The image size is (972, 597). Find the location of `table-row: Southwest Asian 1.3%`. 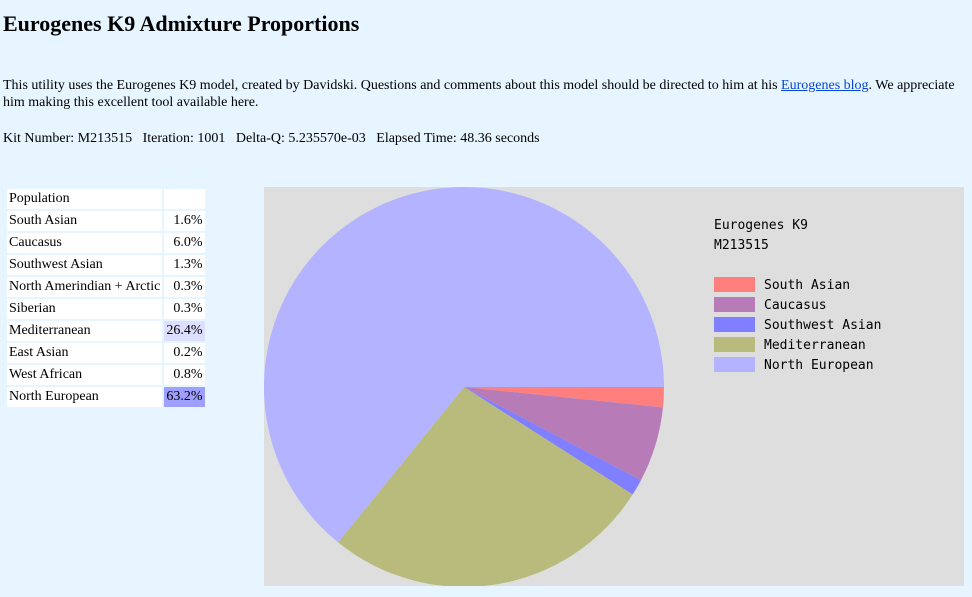

table-row: Southwest Asian 1.3% is located at coordinates (106, 265).